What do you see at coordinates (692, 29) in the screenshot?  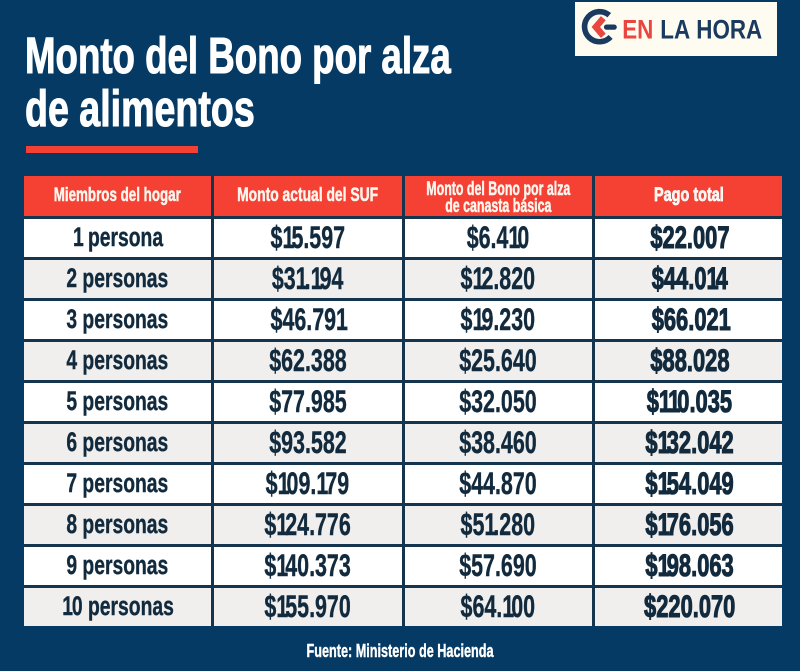 I see `svg-text:ENLAHORA: EN LA HORA` at bounding box center [692, 29].